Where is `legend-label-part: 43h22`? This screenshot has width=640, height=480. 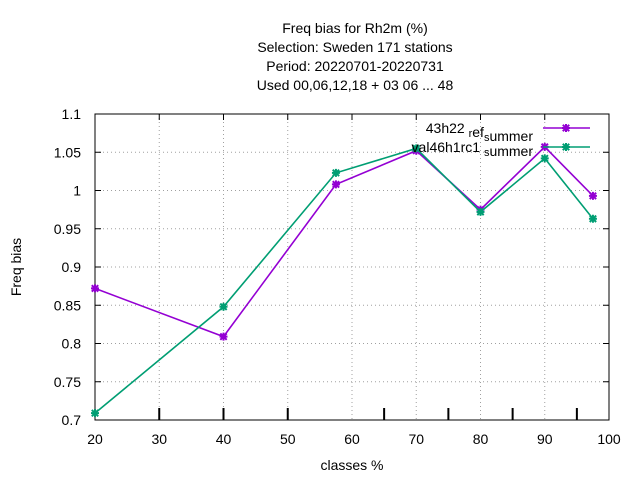
legend-label-part: 43h22 is located at coordinates (447, 128).